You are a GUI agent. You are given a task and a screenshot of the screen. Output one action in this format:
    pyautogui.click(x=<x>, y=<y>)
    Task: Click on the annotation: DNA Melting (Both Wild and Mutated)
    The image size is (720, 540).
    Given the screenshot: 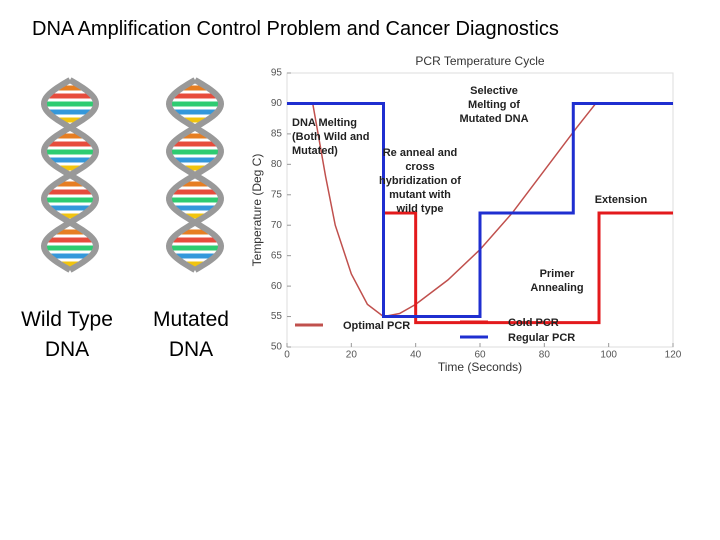 What is the action you would take?
    pyautogui.click(x=331, y=137)
    